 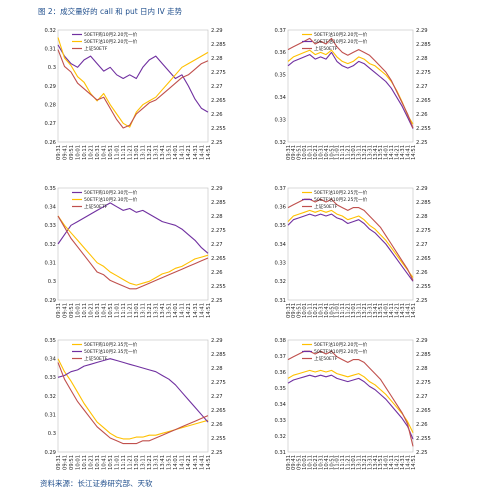 I want to click on legend-label: 50ETF购10月2.35元一价, so click(x=111, y=344).